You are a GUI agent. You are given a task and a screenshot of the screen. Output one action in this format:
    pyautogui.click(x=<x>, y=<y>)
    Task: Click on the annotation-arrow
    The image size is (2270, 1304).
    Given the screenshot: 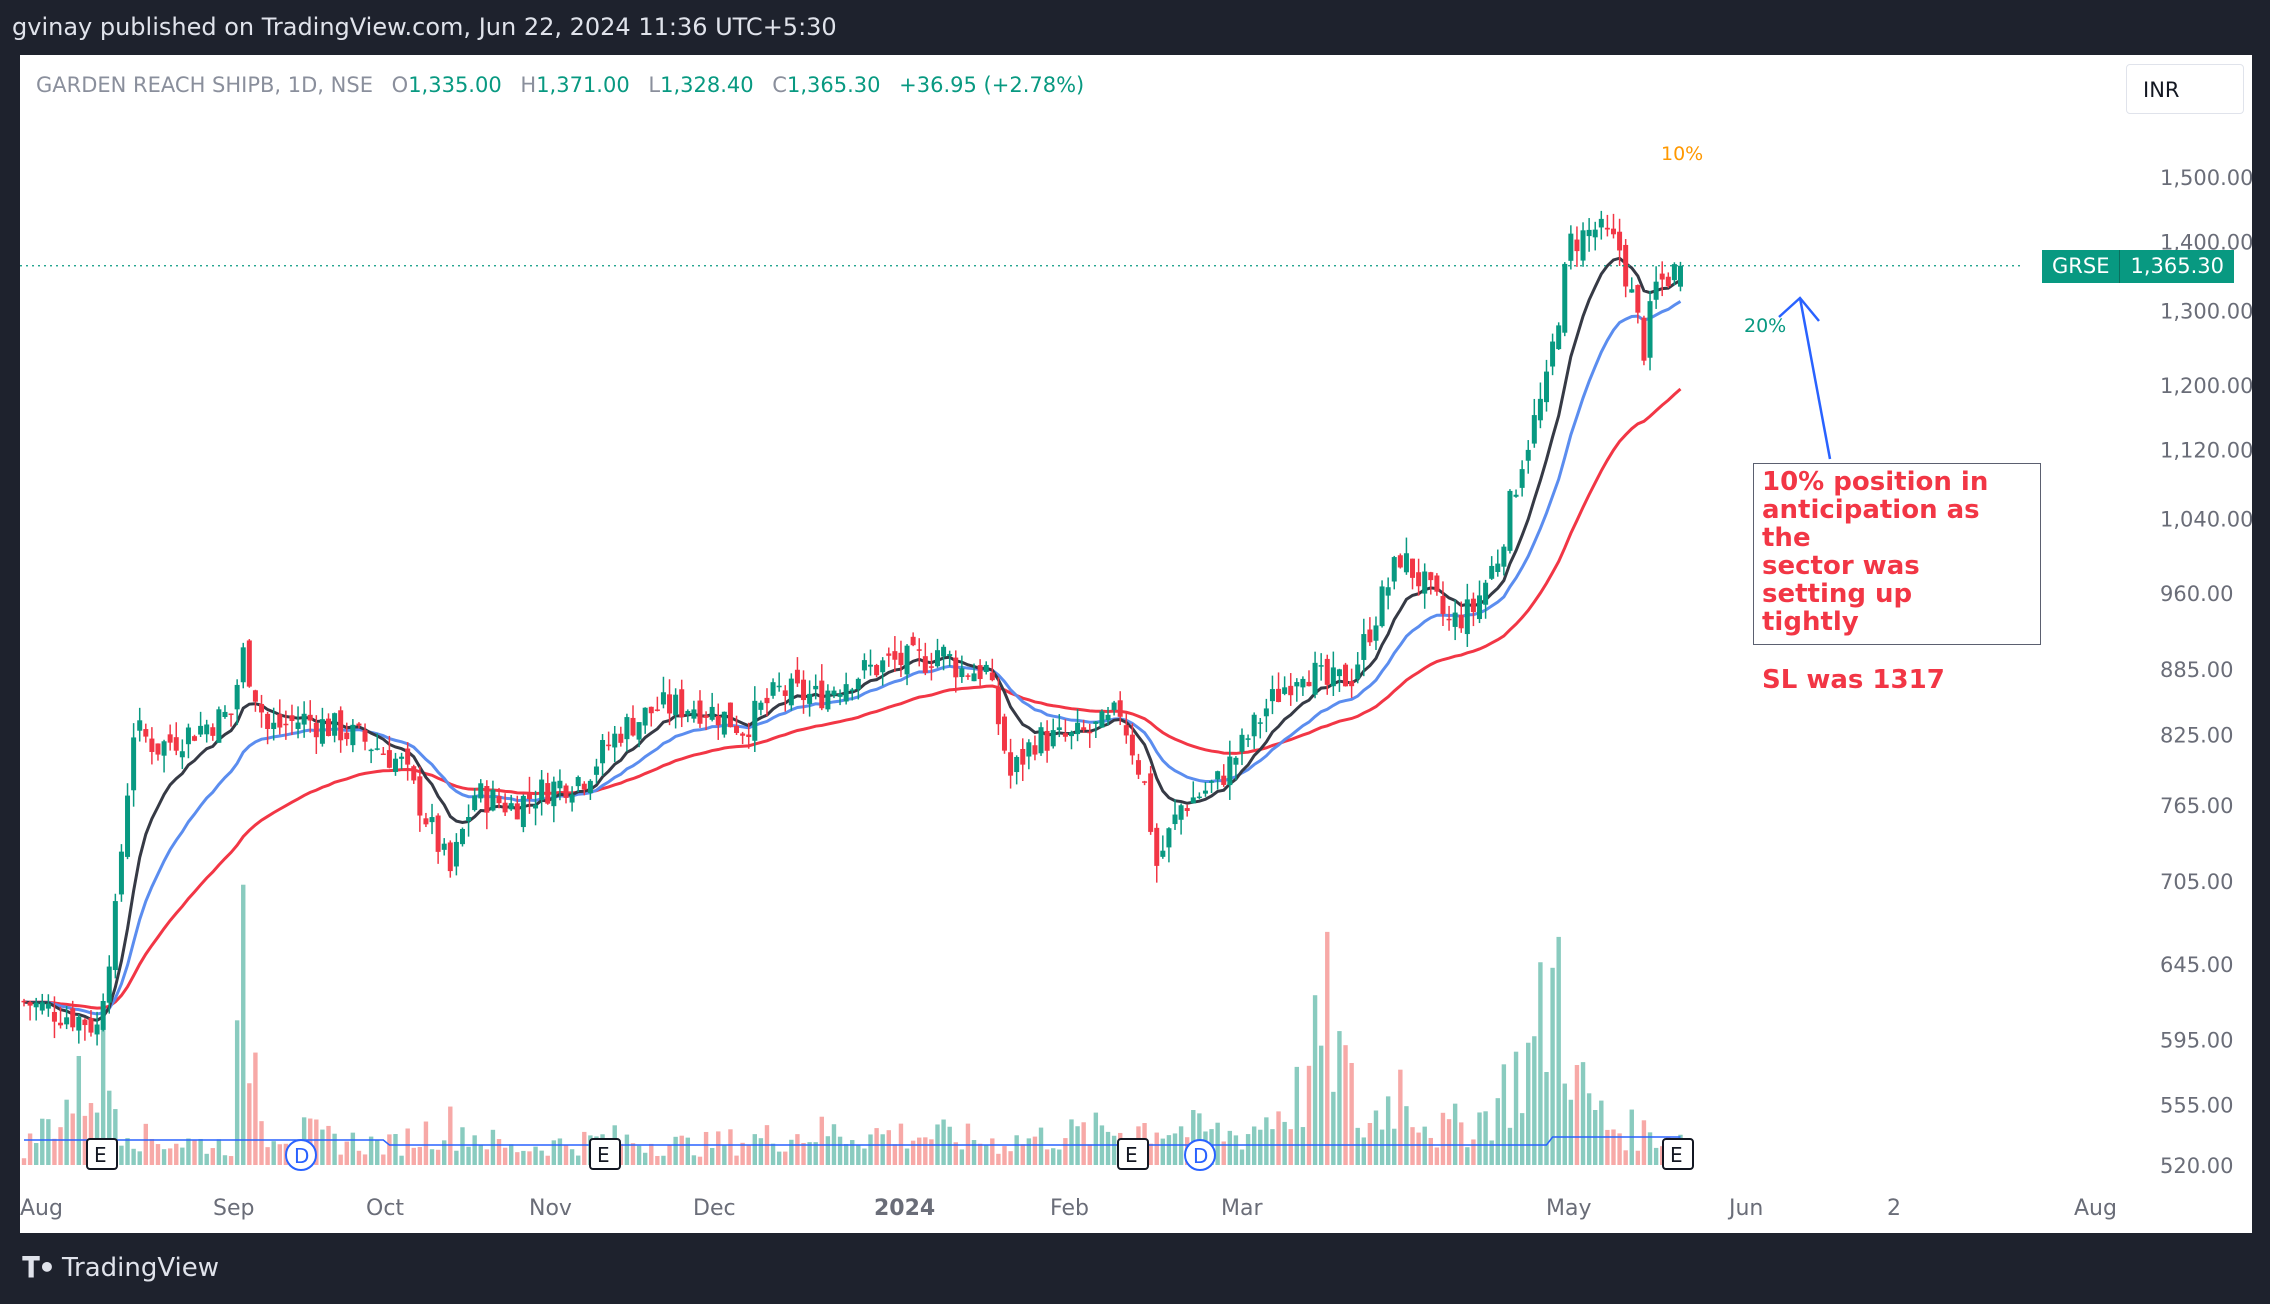 What is the action you would take?
    pyautogui.click(x=1815, y=378)
    